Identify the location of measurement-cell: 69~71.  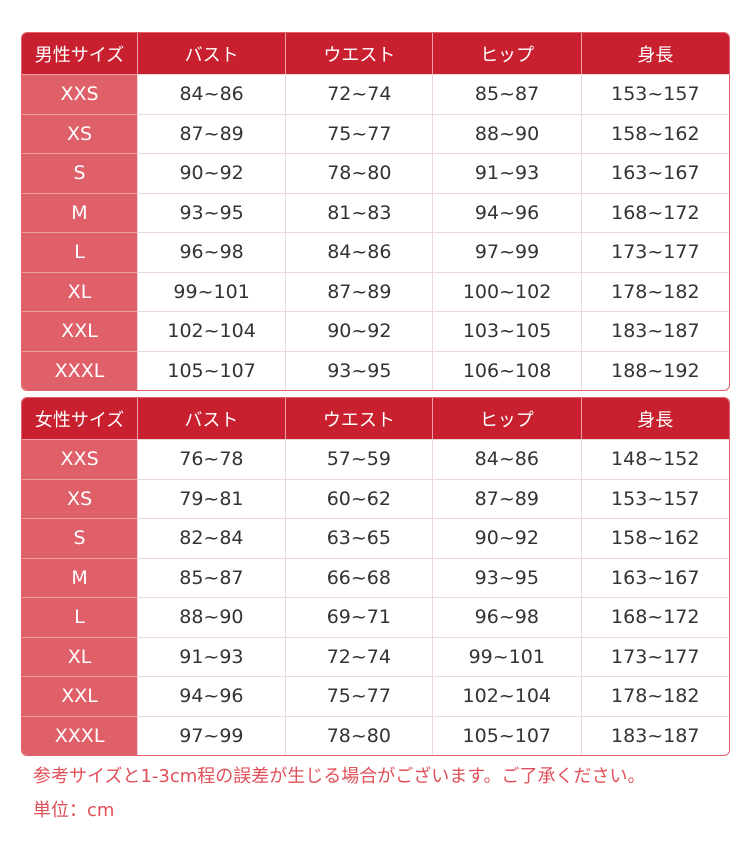
(358, 617).